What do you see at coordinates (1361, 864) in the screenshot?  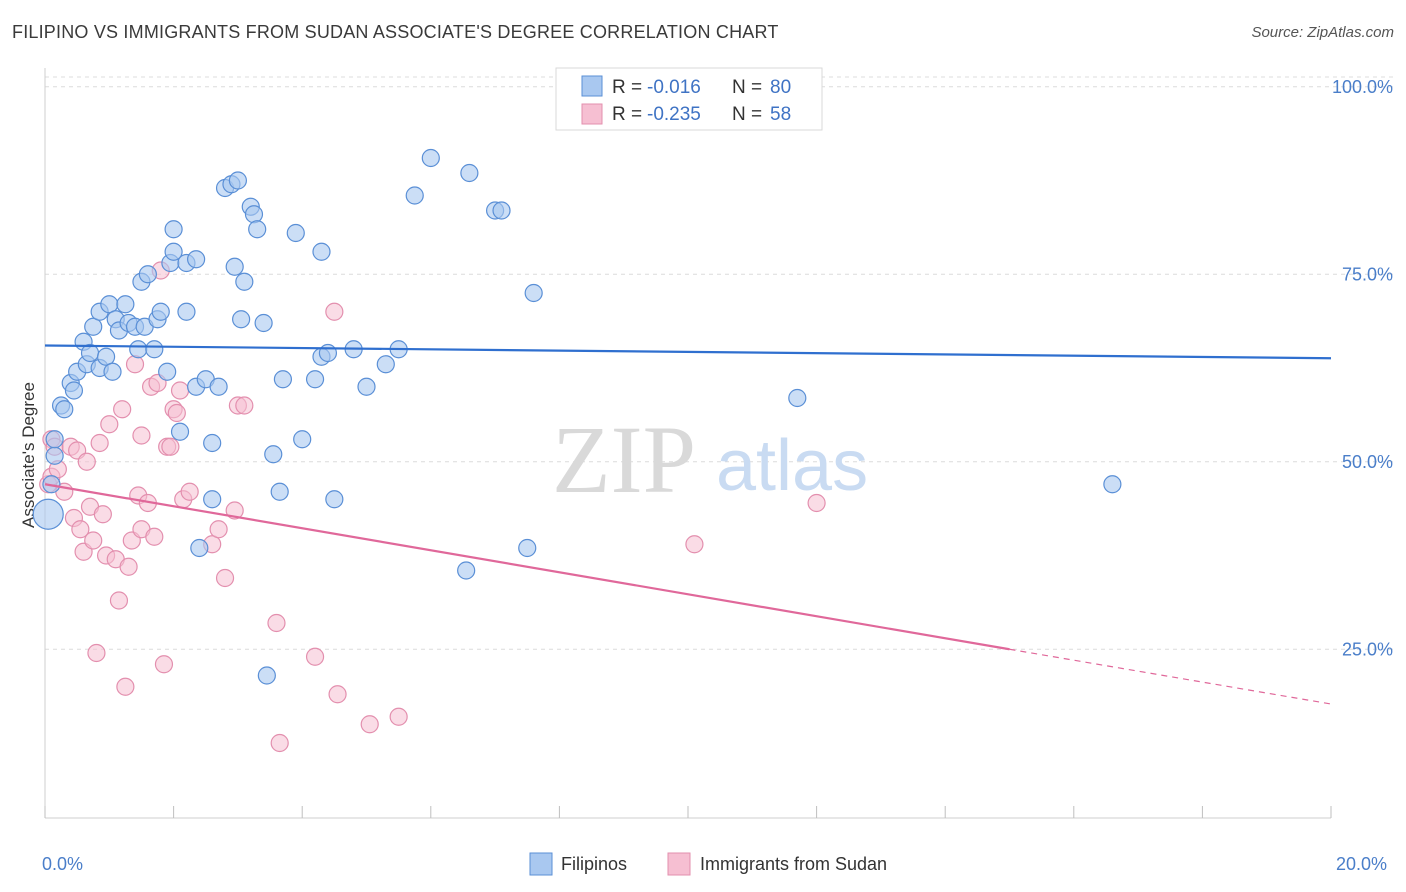 I see `x-tick-label-max: 20.0%` at bounding box center [1361, 864].